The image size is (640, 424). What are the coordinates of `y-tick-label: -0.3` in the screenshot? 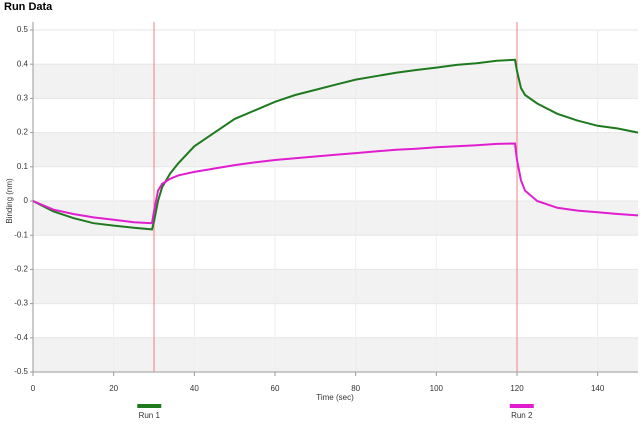 It's located at (21, 303).